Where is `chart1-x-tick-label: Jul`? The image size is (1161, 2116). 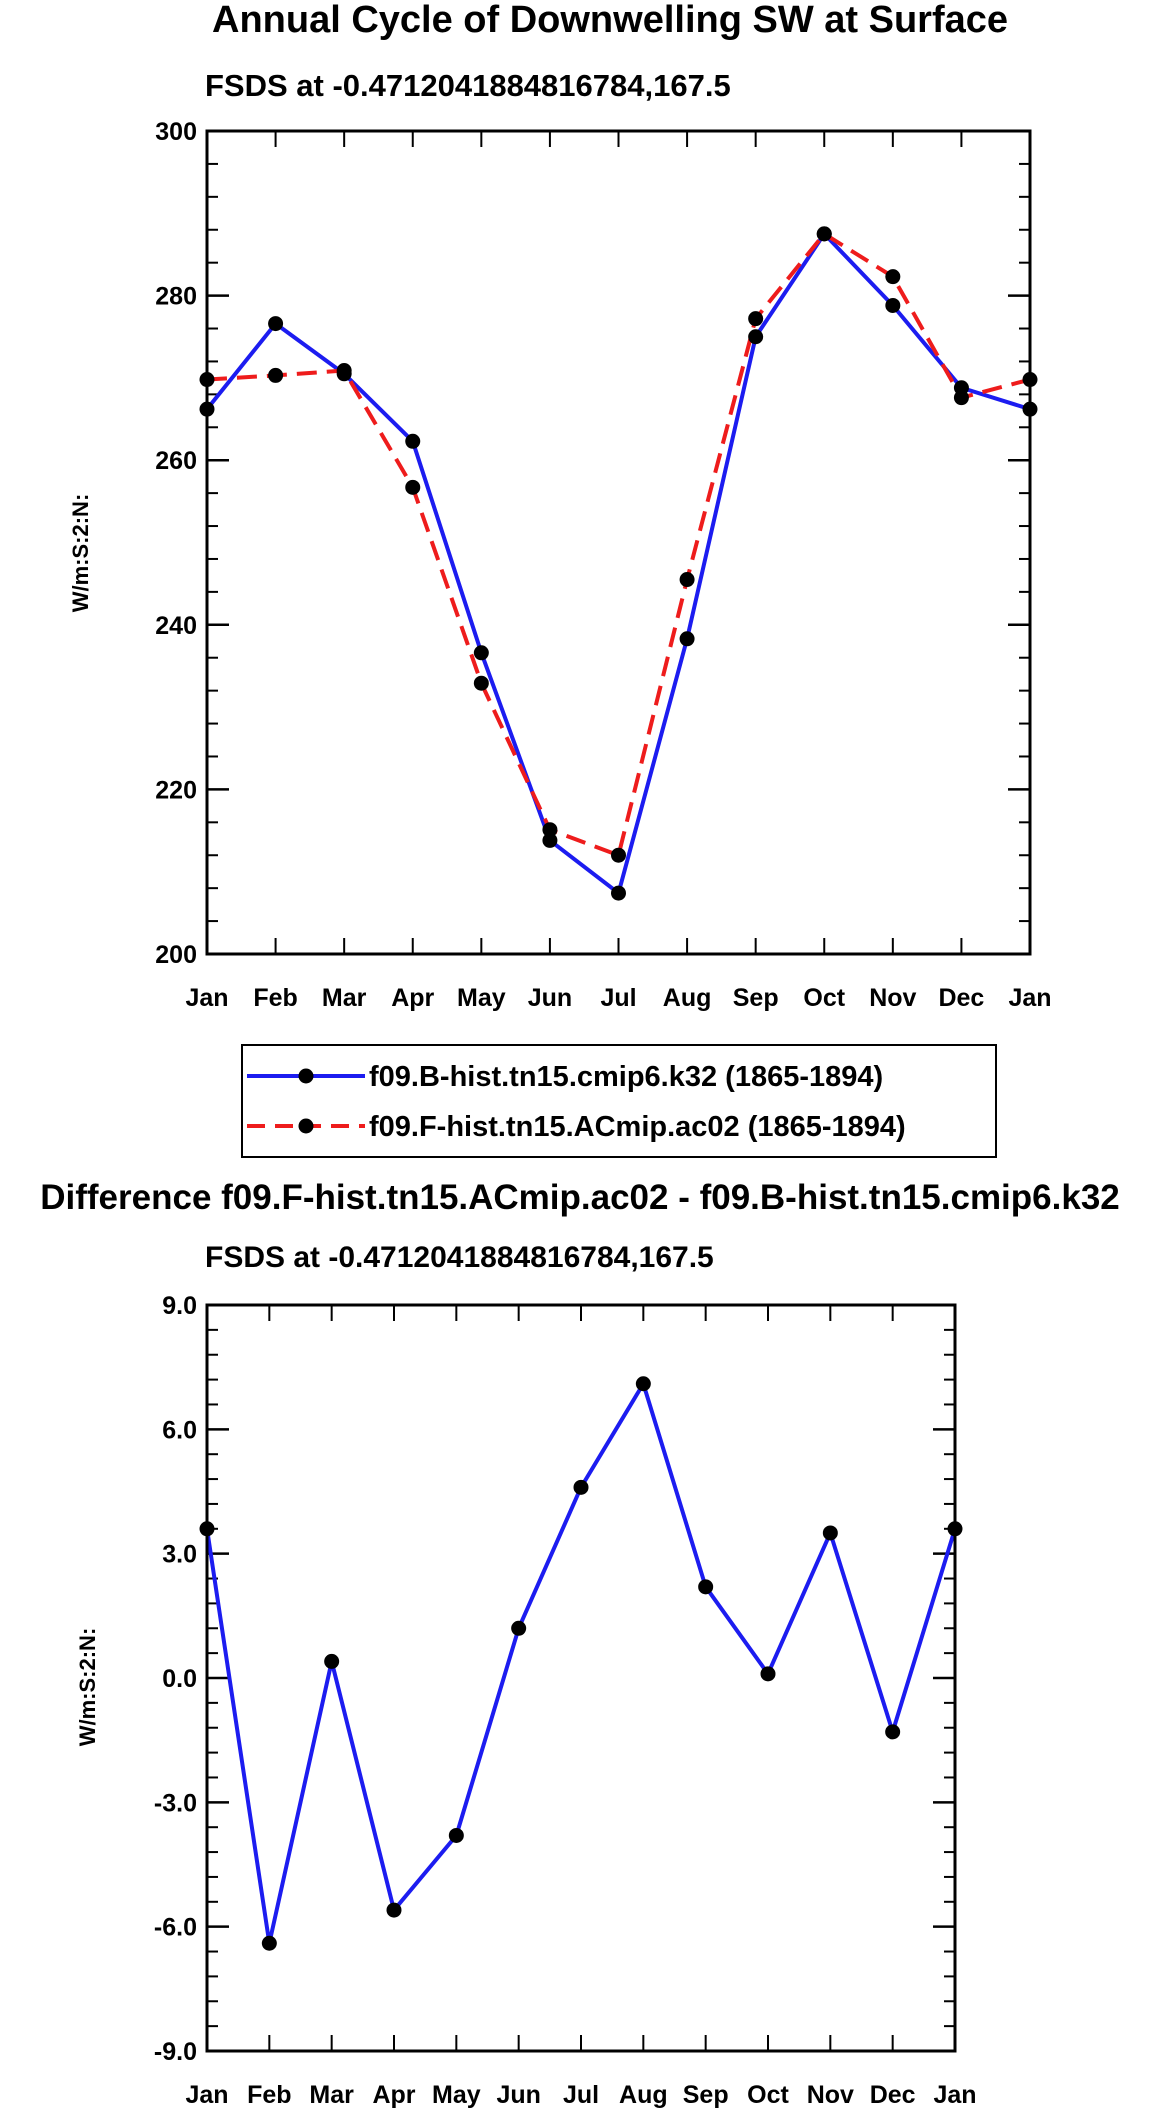
chart1-x-tick-label: Jul is located at coordinates (618, 998).